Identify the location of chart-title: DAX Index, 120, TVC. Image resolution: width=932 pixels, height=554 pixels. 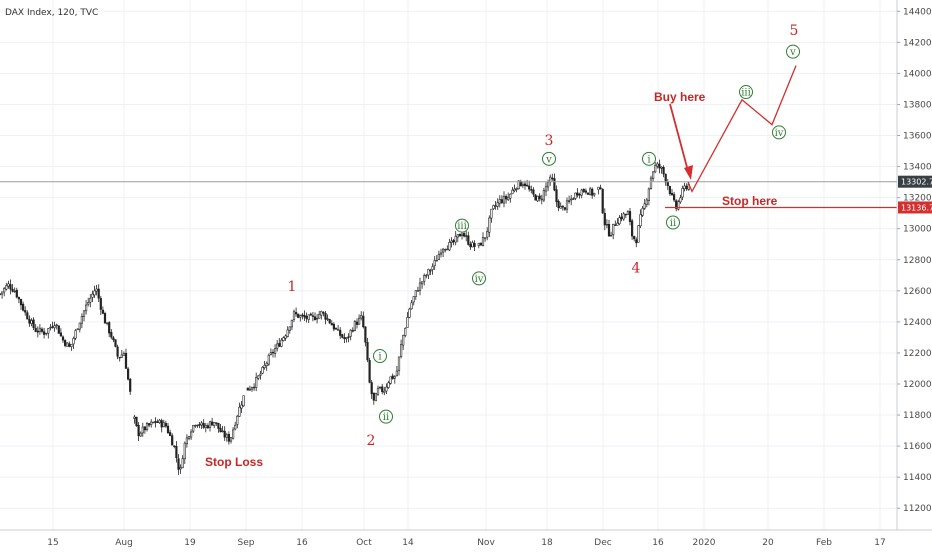
(51, 13).